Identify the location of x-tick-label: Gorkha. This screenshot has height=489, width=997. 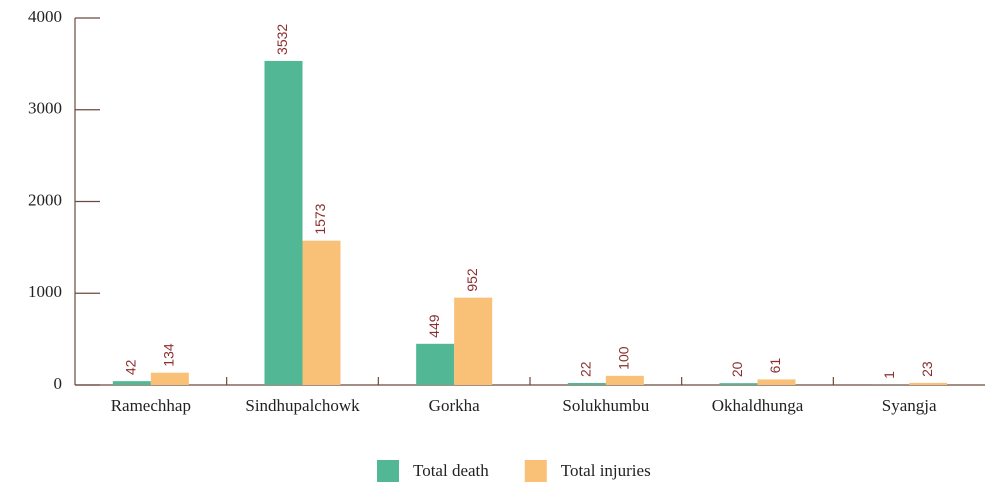
(454, 405).